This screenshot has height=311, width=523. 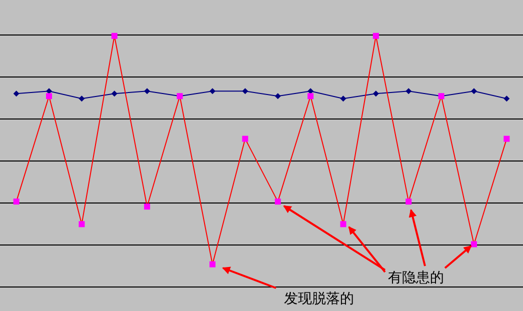 I want to click on text: 发现脱落的, so click(x=319, y=299).